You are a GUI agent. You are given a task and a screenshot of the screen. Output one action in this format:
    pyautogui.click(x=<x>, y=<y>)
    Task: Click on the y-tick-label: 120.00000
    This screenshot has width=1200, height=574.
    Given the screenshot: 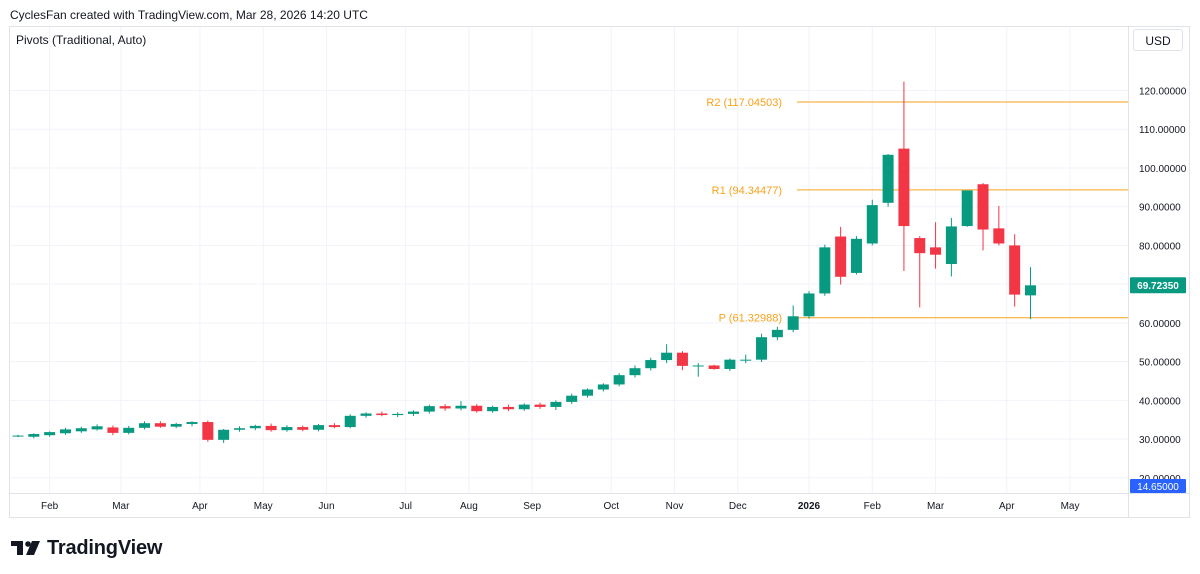 What is the action you would take?
    pyautogui.click(x=1163, y=92)
    